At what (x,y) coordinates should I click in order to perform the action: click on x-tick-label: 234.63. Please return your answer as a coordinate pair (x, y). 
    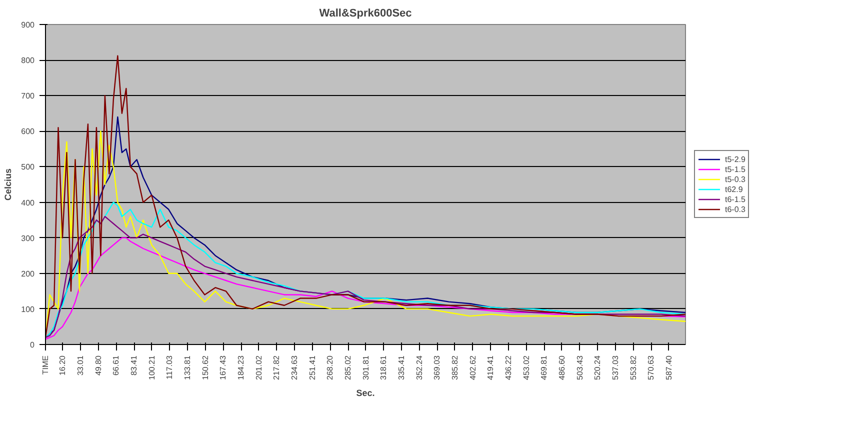
    Looking at the image, I should click on (295, 367).